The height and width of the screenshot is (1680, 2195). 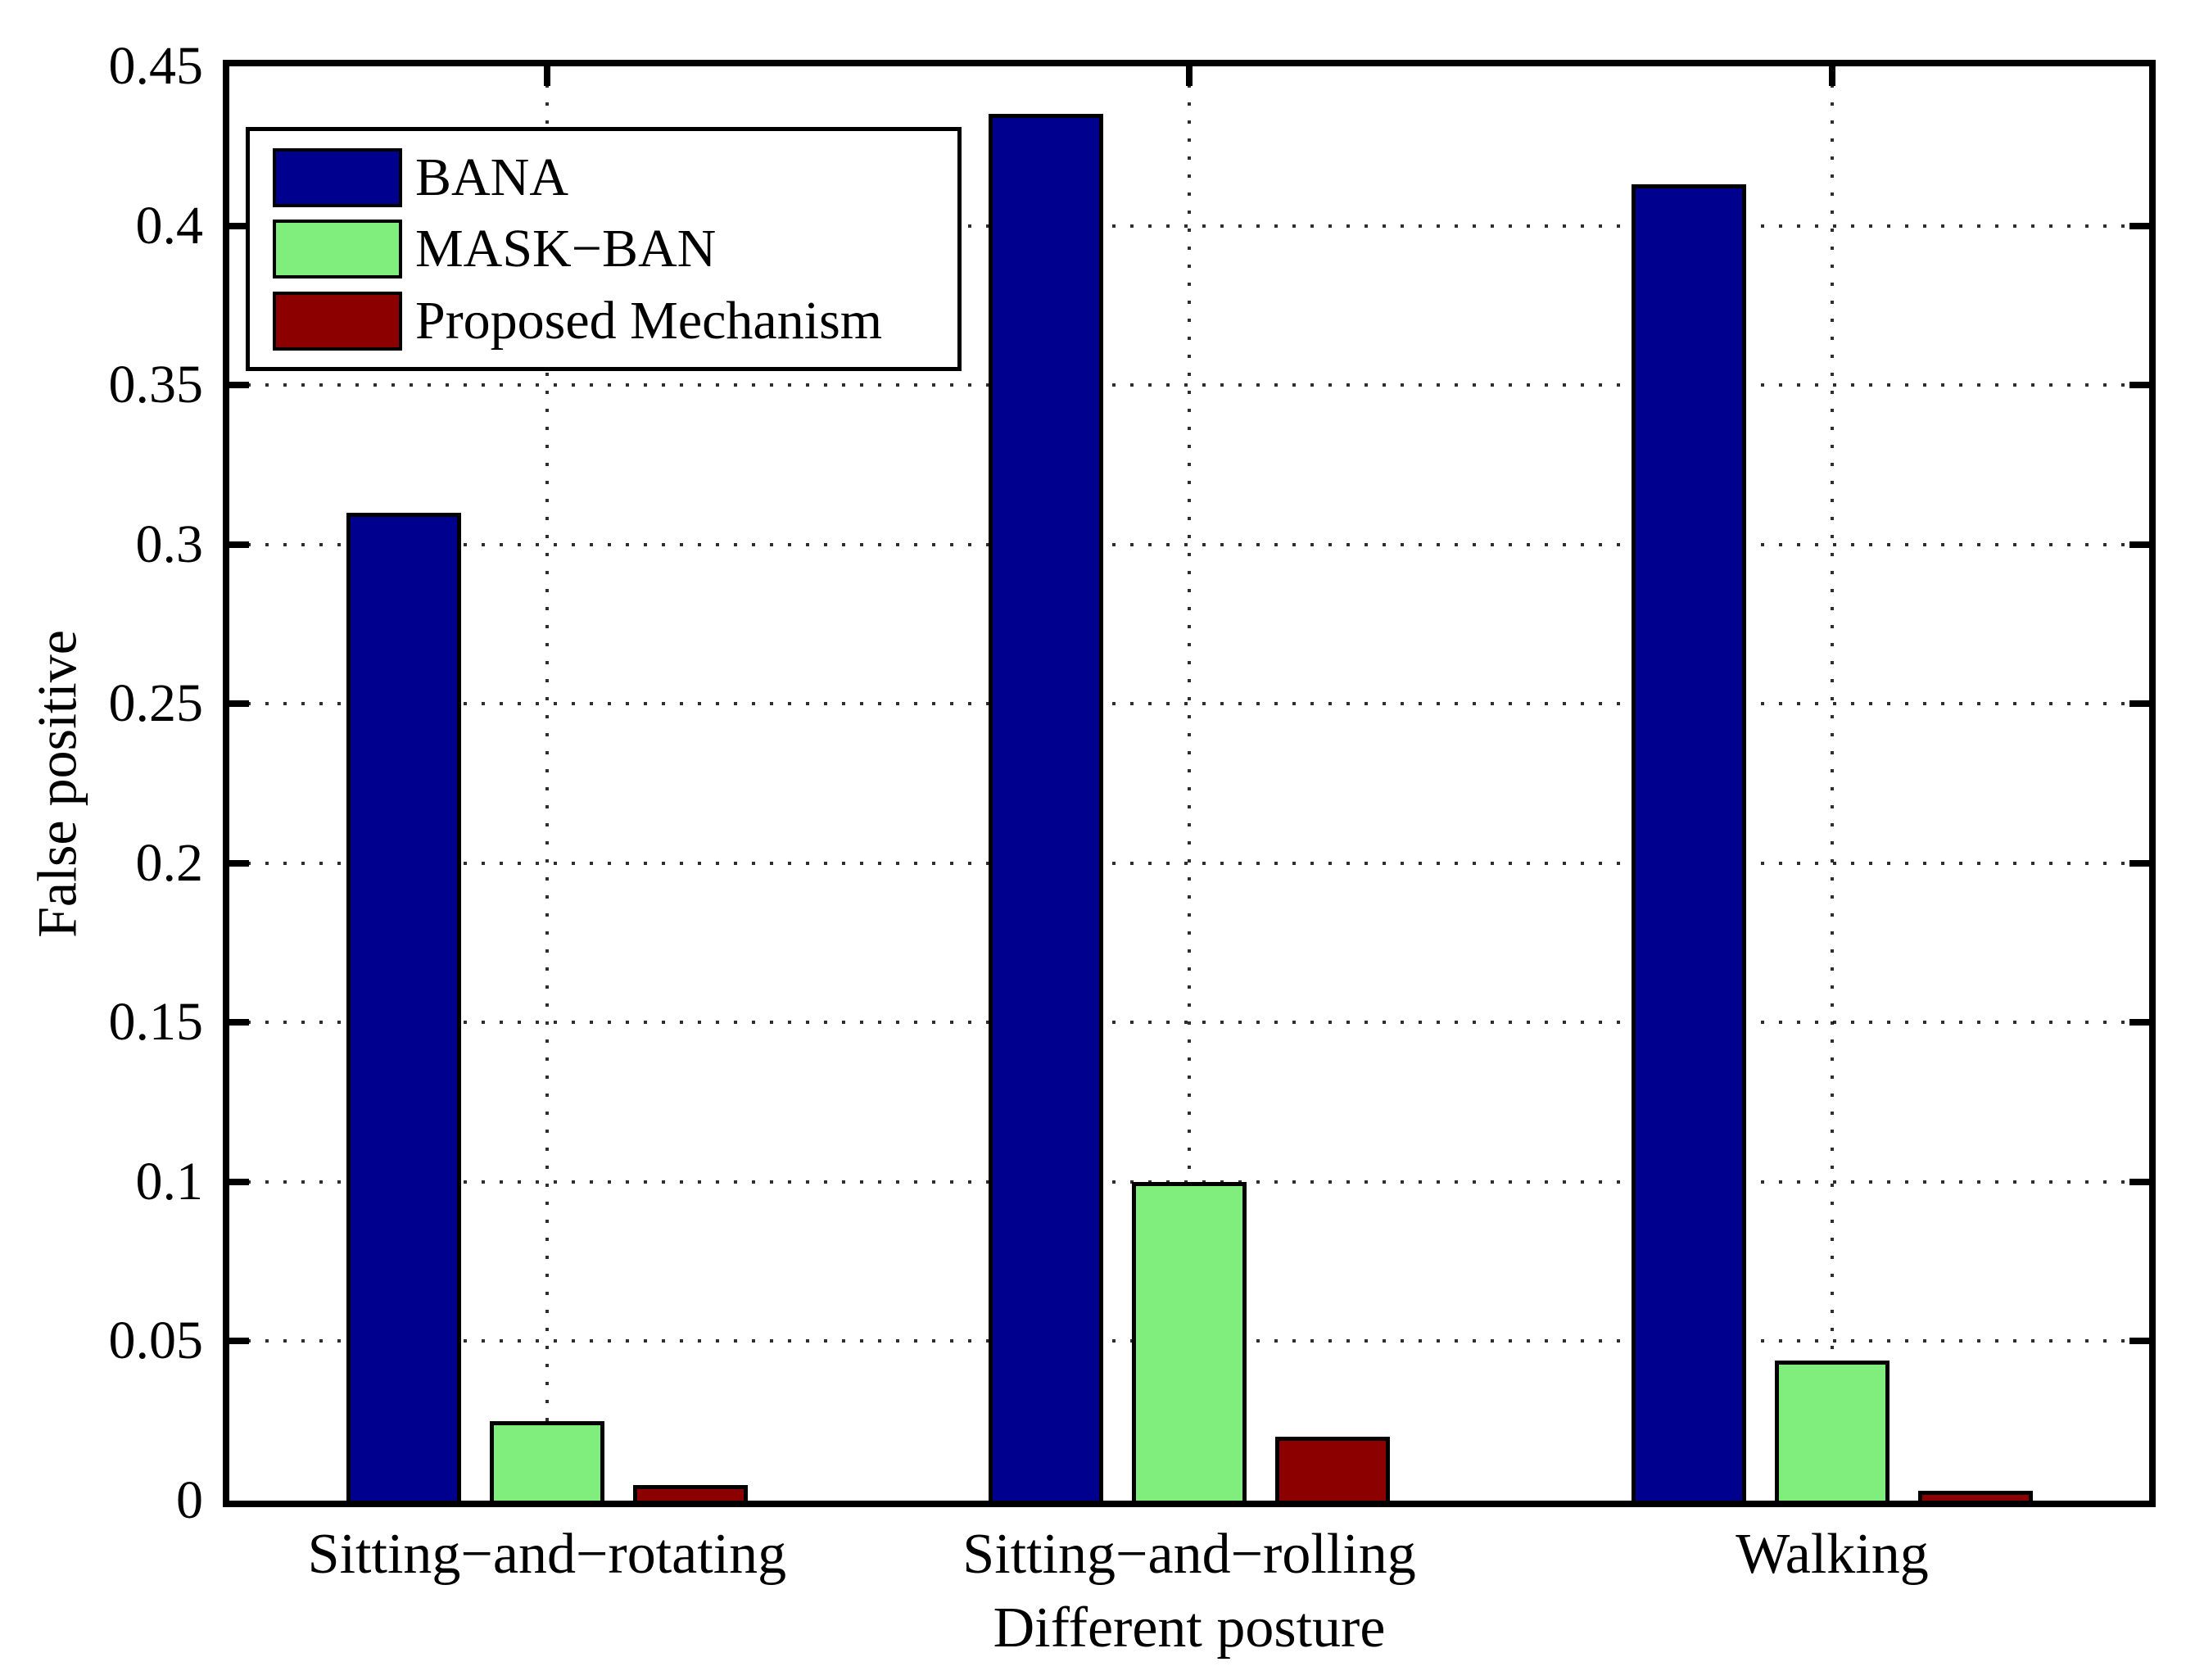 I want to click on bar-mask−ban-1, so click(x=1189, y=1341).